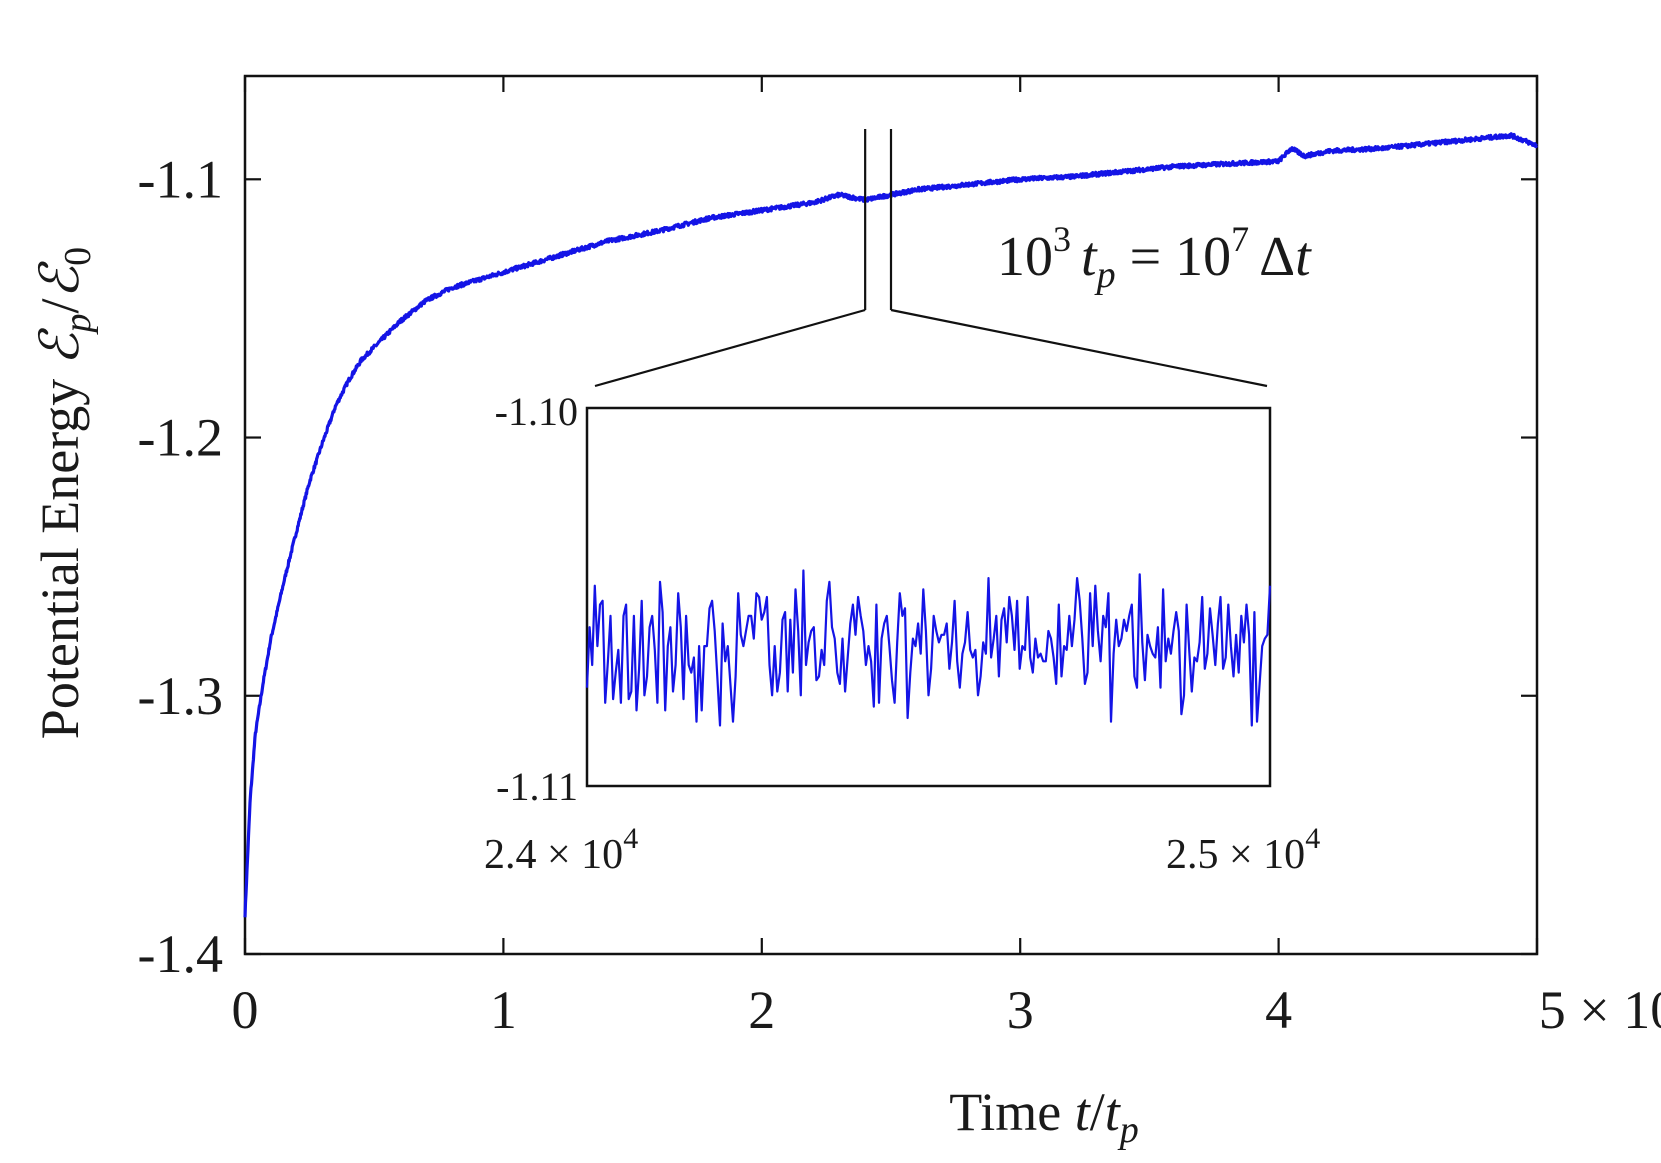  Describe the element at coordinates (1243, 850) in the screenshot. I see `inset-x-tick-right: 2.5 × 10⁴` at that location.